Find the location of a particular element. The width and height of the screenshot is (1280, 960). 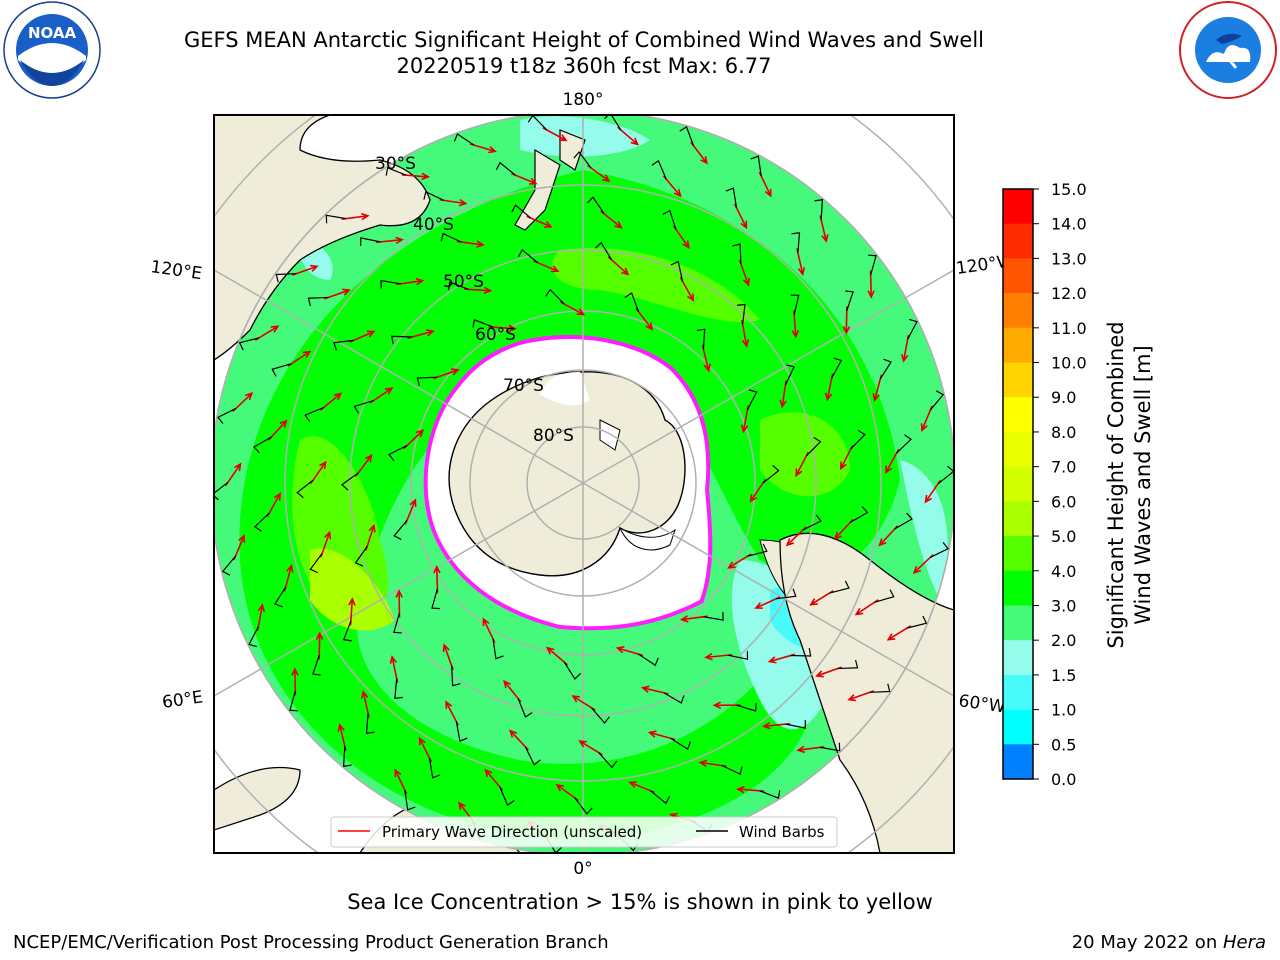

colorbar-tick-label: 12.0 is located at coordinates (1069, 293).